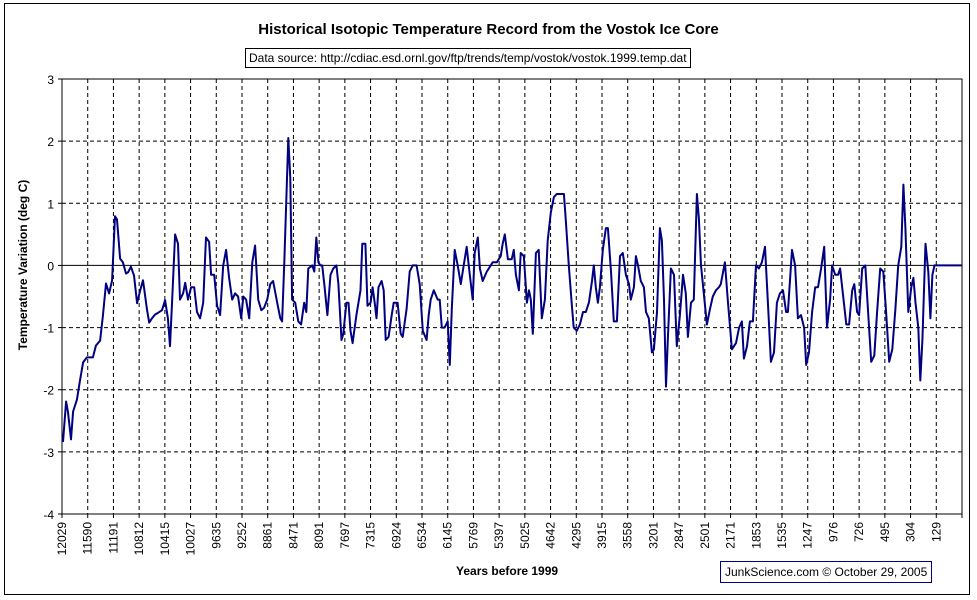 This screenshot has height=600, width=977. I want to click on x-tick-label: 304, so click(911, 532).